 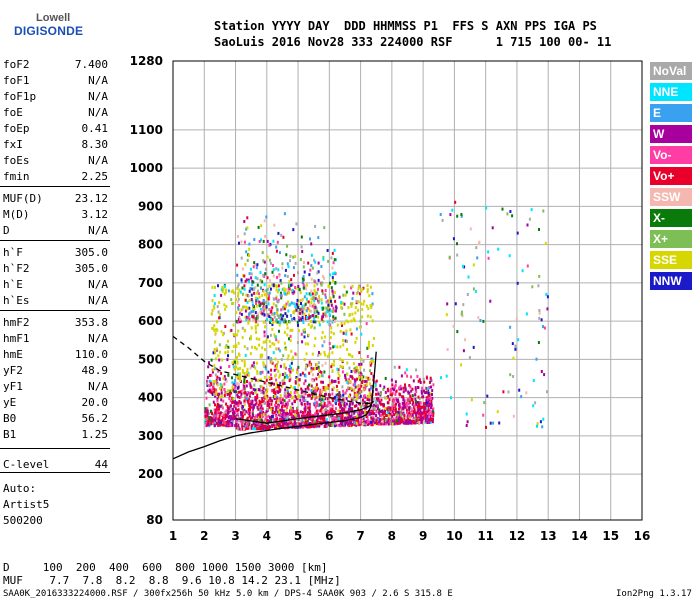 I want to click on param-row: foF2 7.400, so click(x=55, y=65).